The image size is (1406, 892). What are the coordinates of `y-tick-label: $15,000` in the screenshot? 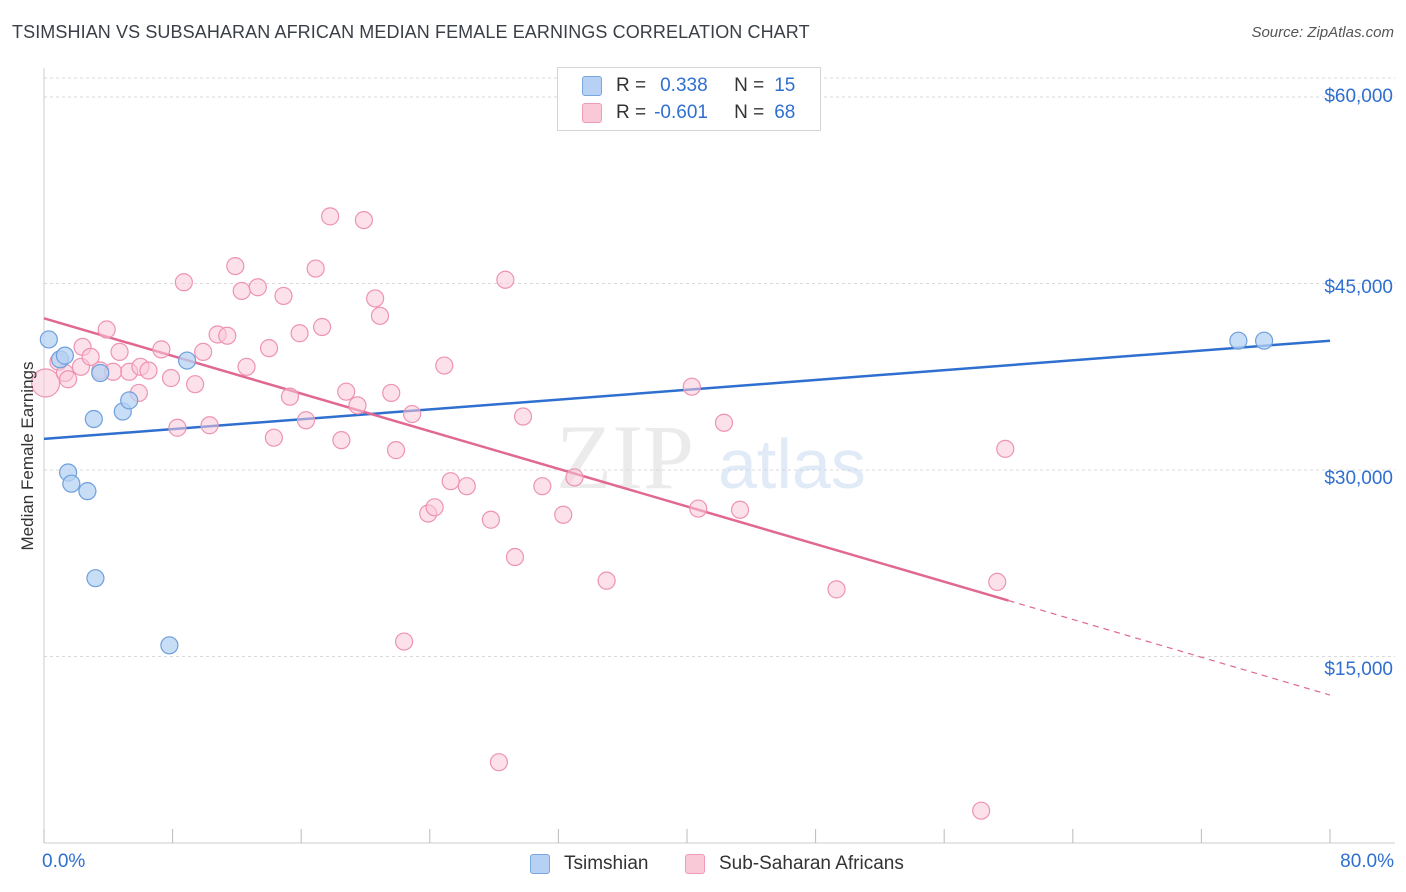 It's located at (1358, 669).